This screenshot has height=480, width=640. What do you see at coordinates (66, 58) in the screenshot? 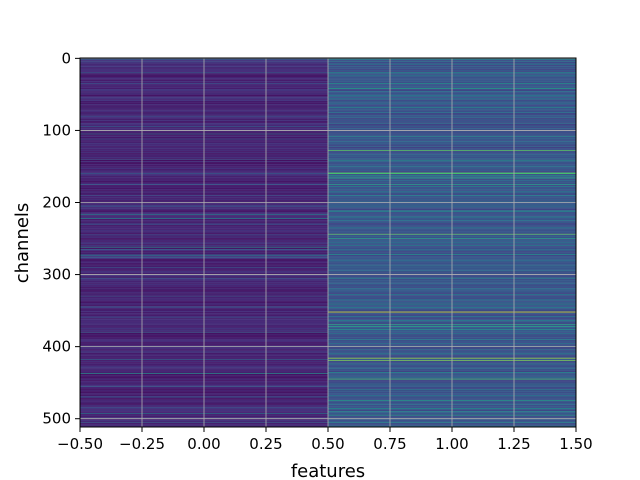
I see `y-tick-label: 0` at bounding box center [66, 58].